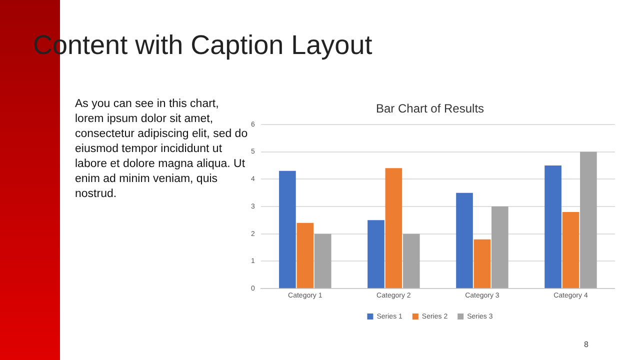 The image size is (640, 360). I want to click on chart-title: Bar Chart of Results, so click(430, 109).